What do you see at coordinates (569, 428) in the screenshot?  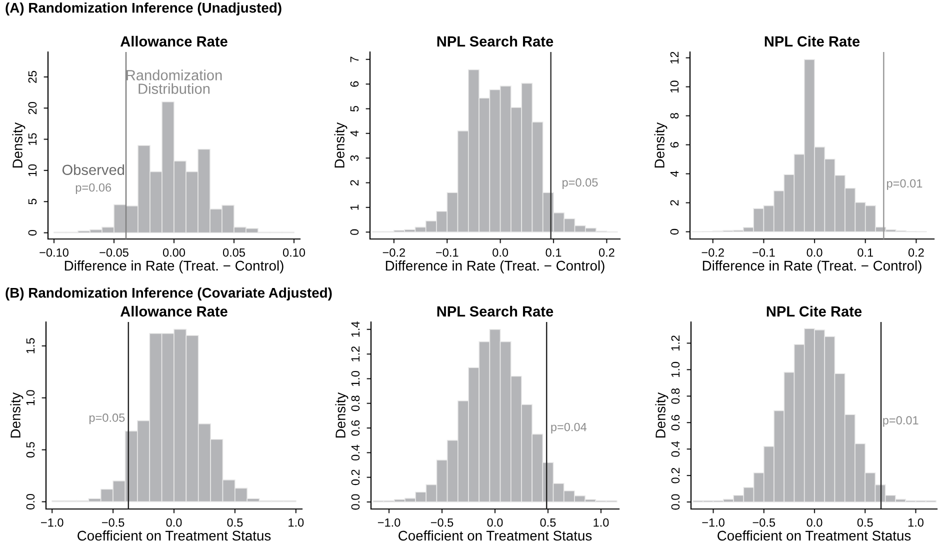 I see `annotation: p=0.04` at bounding box center [569, 428].